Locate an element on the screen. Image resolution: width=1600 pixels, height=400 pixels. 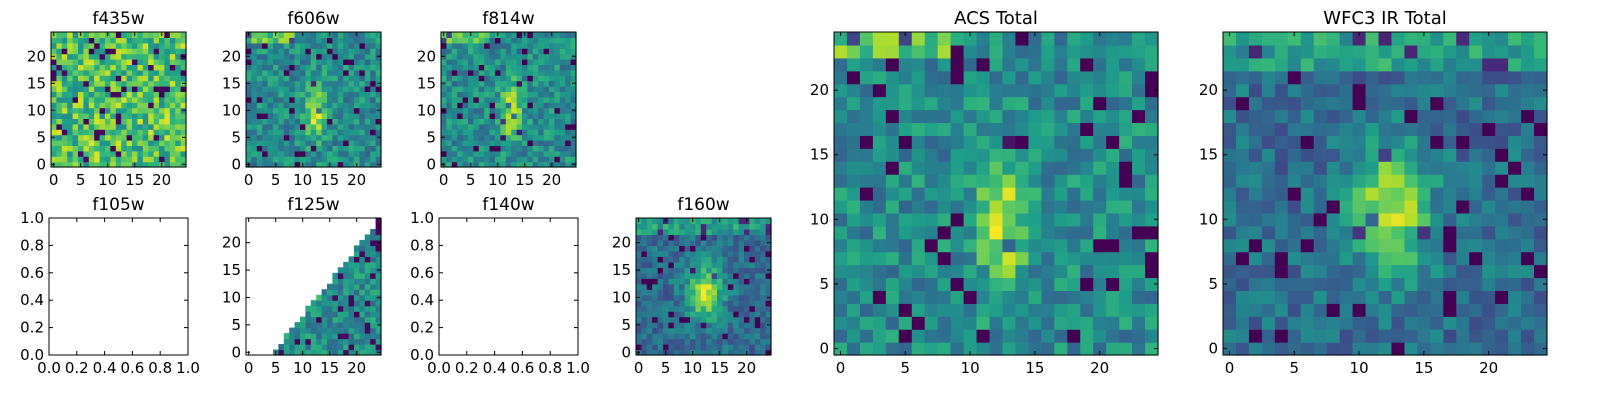
panel-title: f435w is located at coordinates (118, 19).